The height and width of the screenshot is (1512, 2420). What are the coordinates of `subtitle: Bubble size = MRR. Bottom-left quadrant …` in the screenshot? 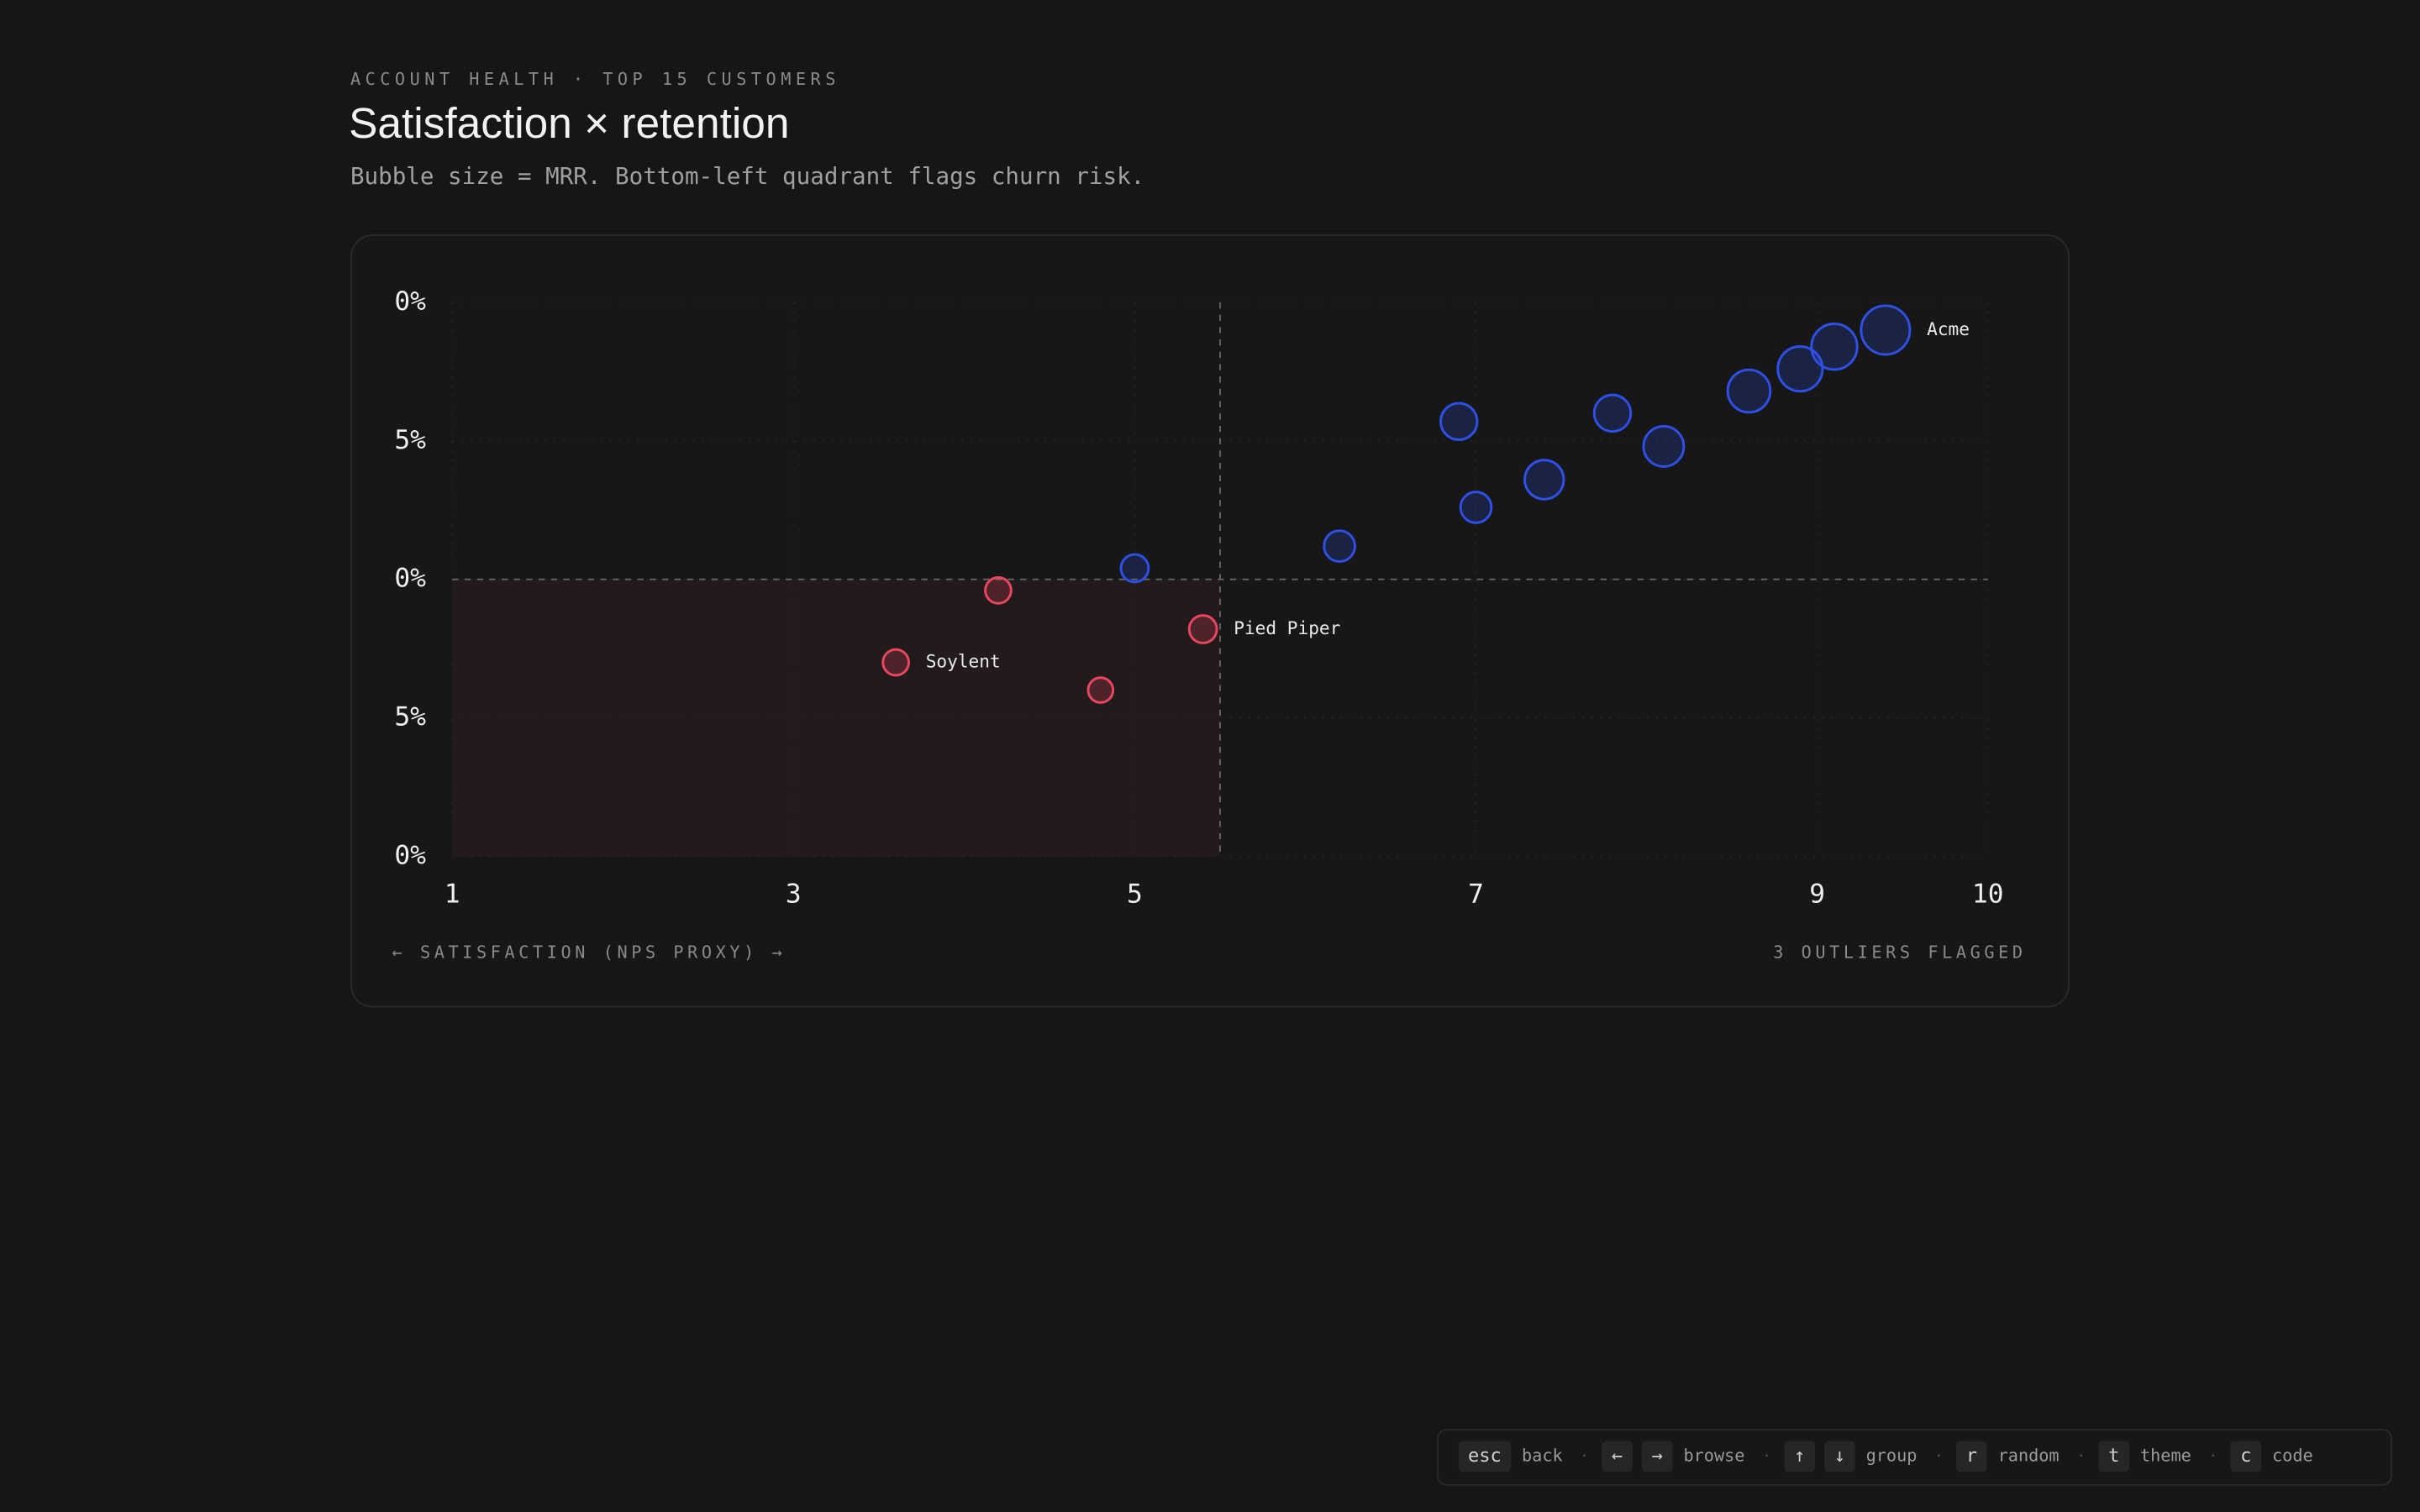 It's located at (747, 176).